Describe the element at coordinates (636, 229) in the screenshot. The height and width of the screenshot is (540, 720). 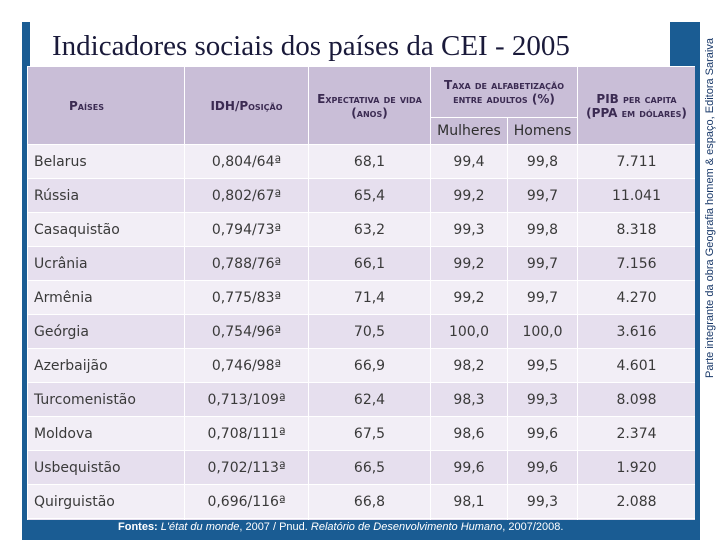
I see `cell-pib: 8.318` at that location.